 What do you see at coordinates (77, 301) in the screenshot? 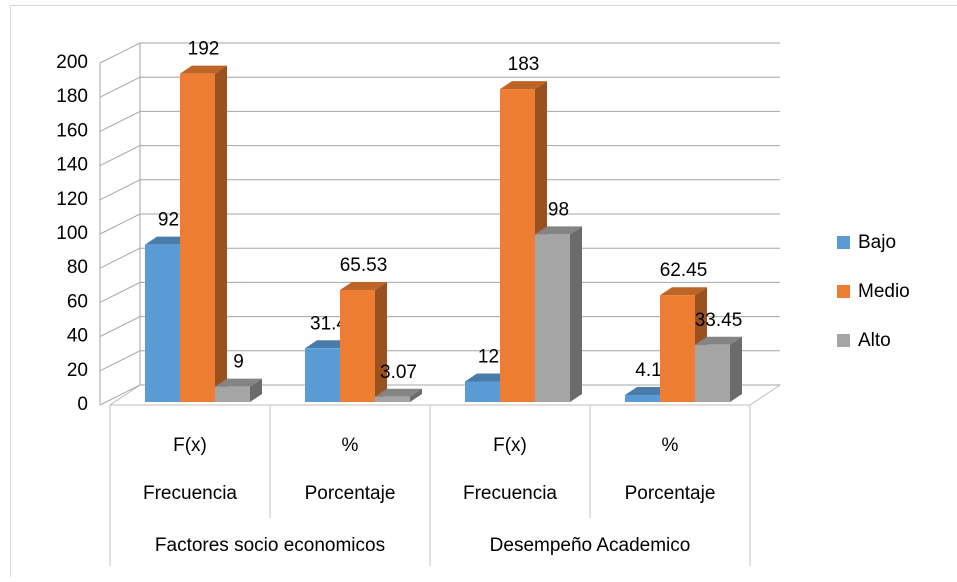
I see `y-tick-label: 60` at bounding box center [77, 301].